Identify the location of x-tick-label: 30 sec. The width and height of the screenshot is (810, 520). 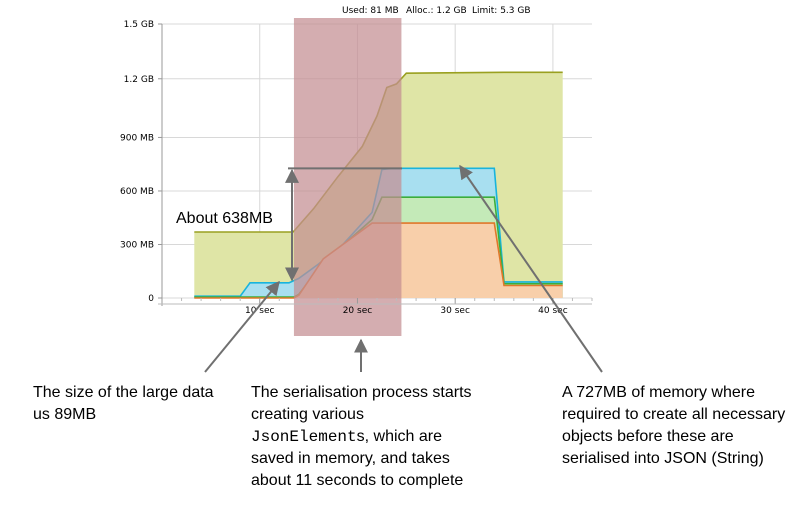
(455, 311).